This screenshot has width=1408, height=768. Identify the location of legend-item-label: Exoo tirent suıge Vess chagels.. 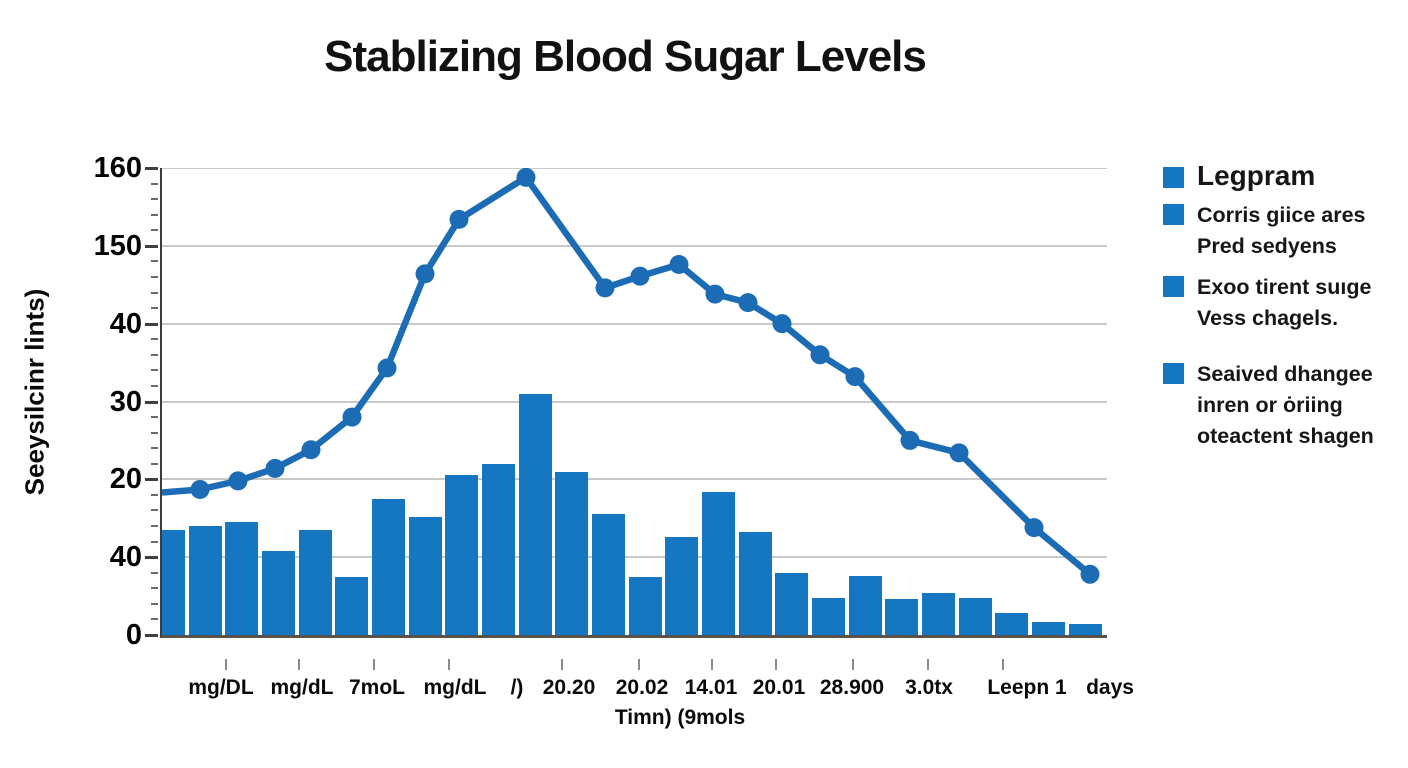
(1284, 302).